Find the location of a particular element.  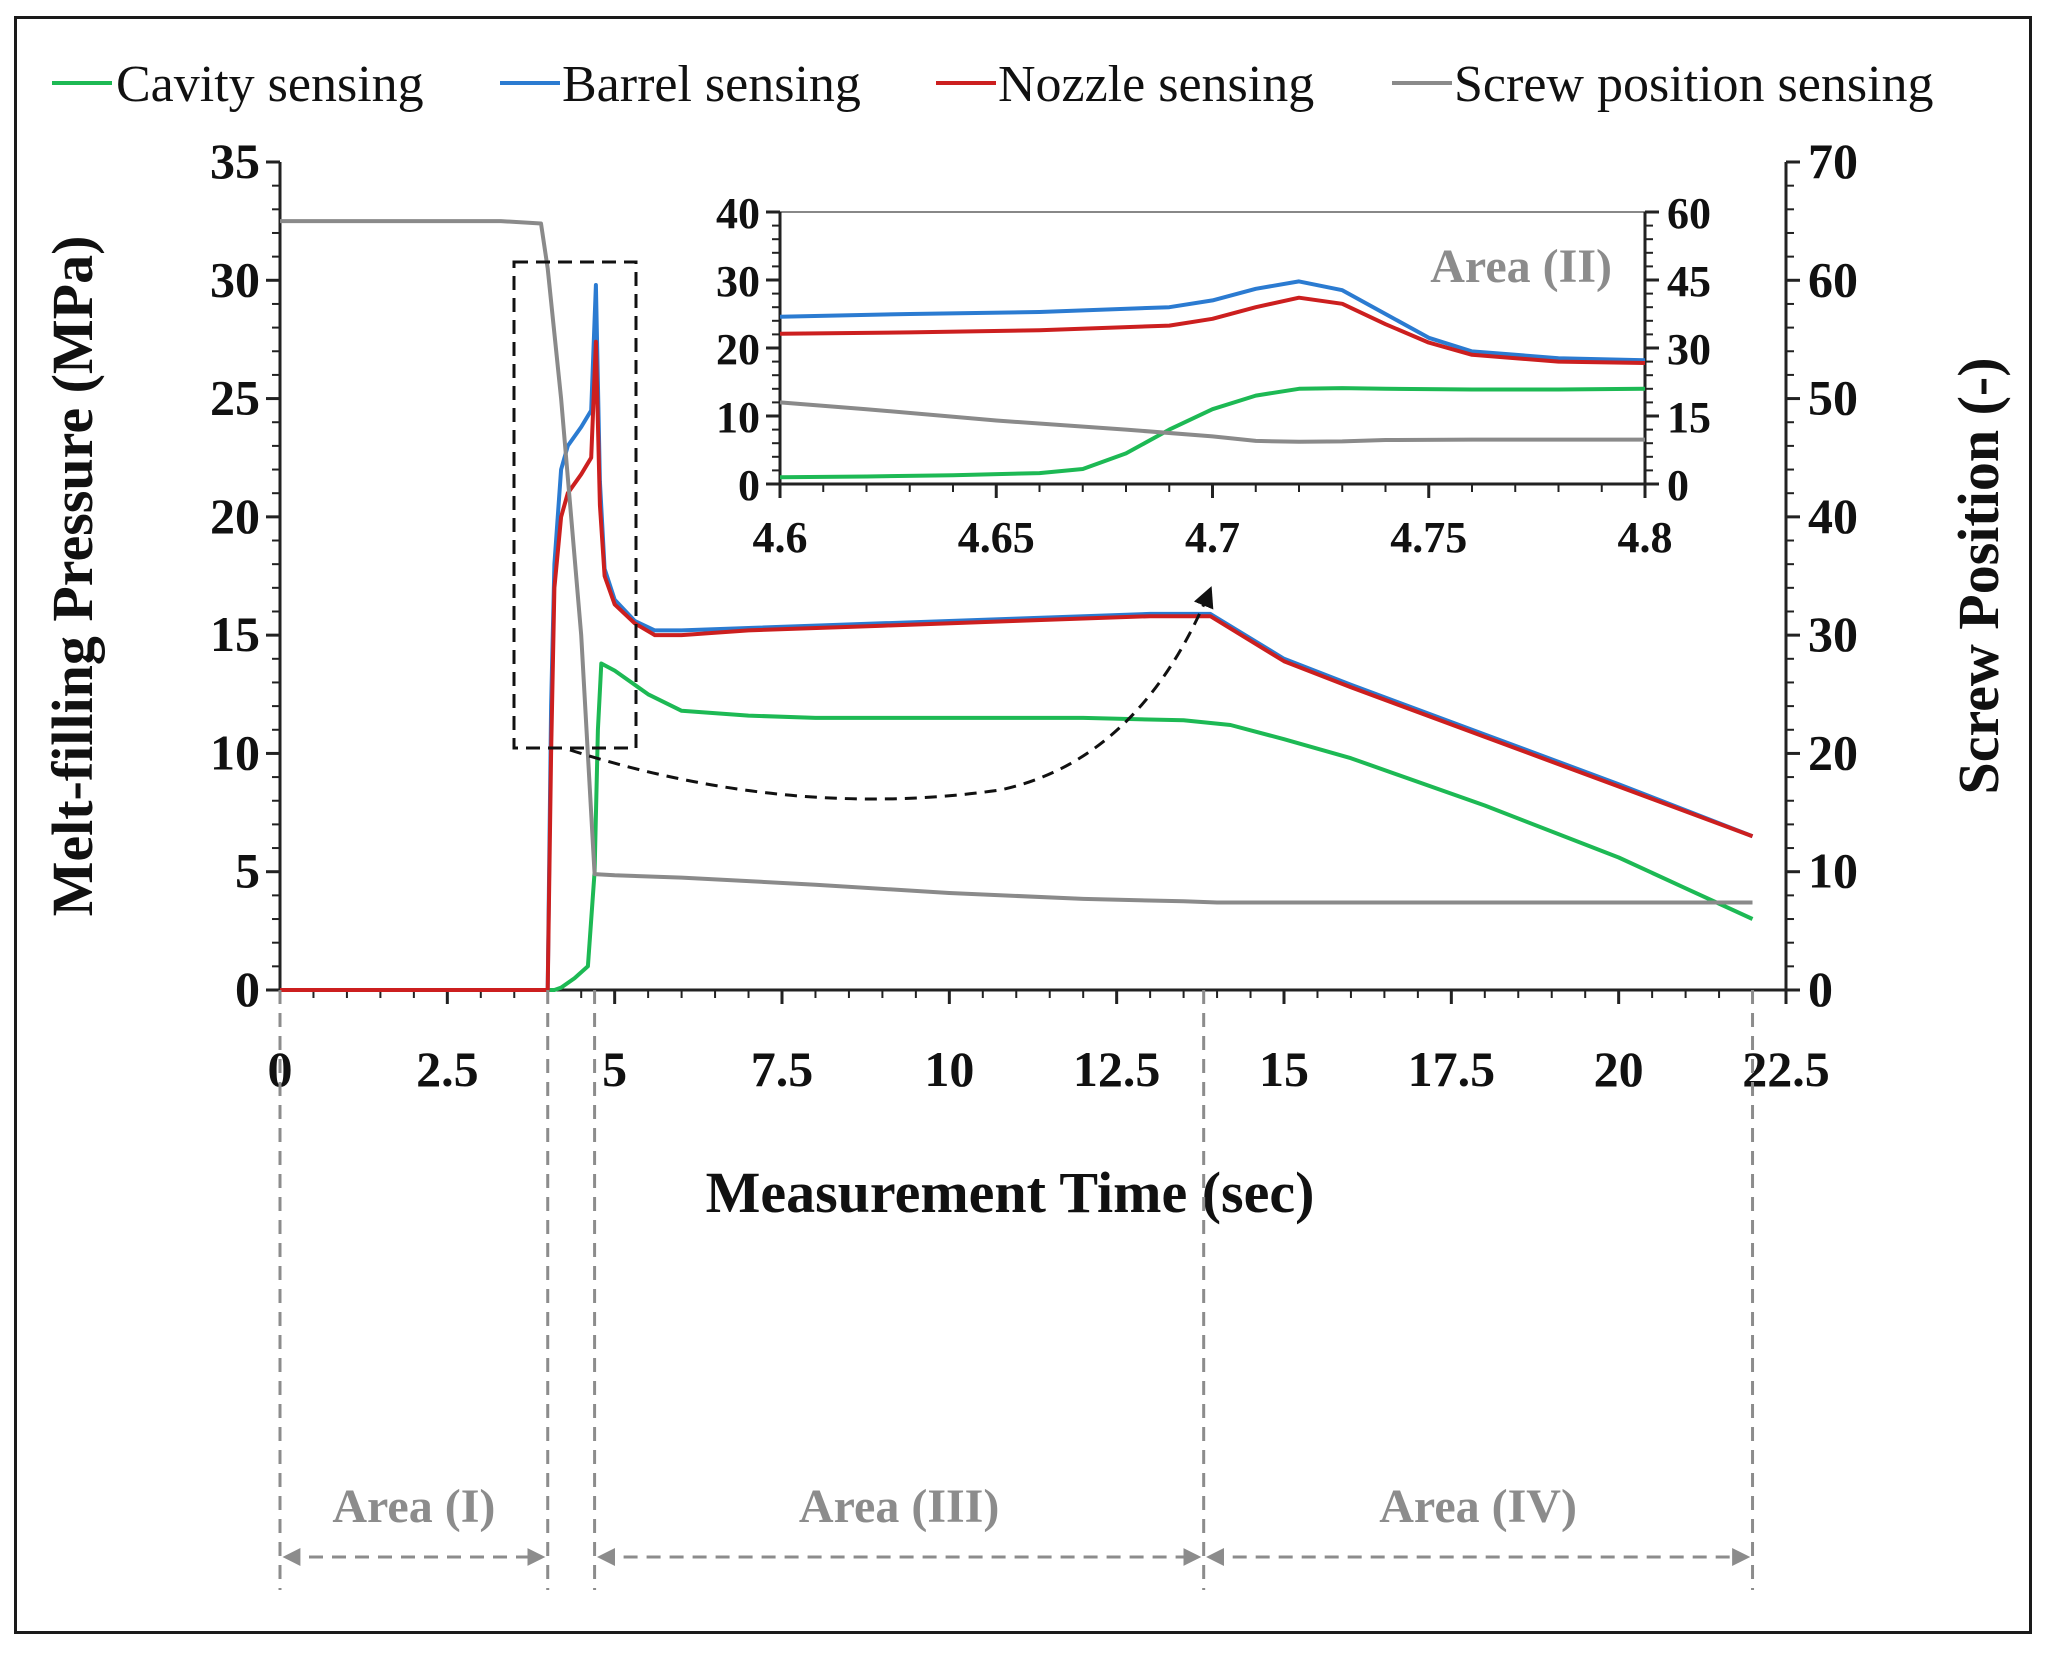

main-ytick-label: 35 is located at coordinates (235, 161).